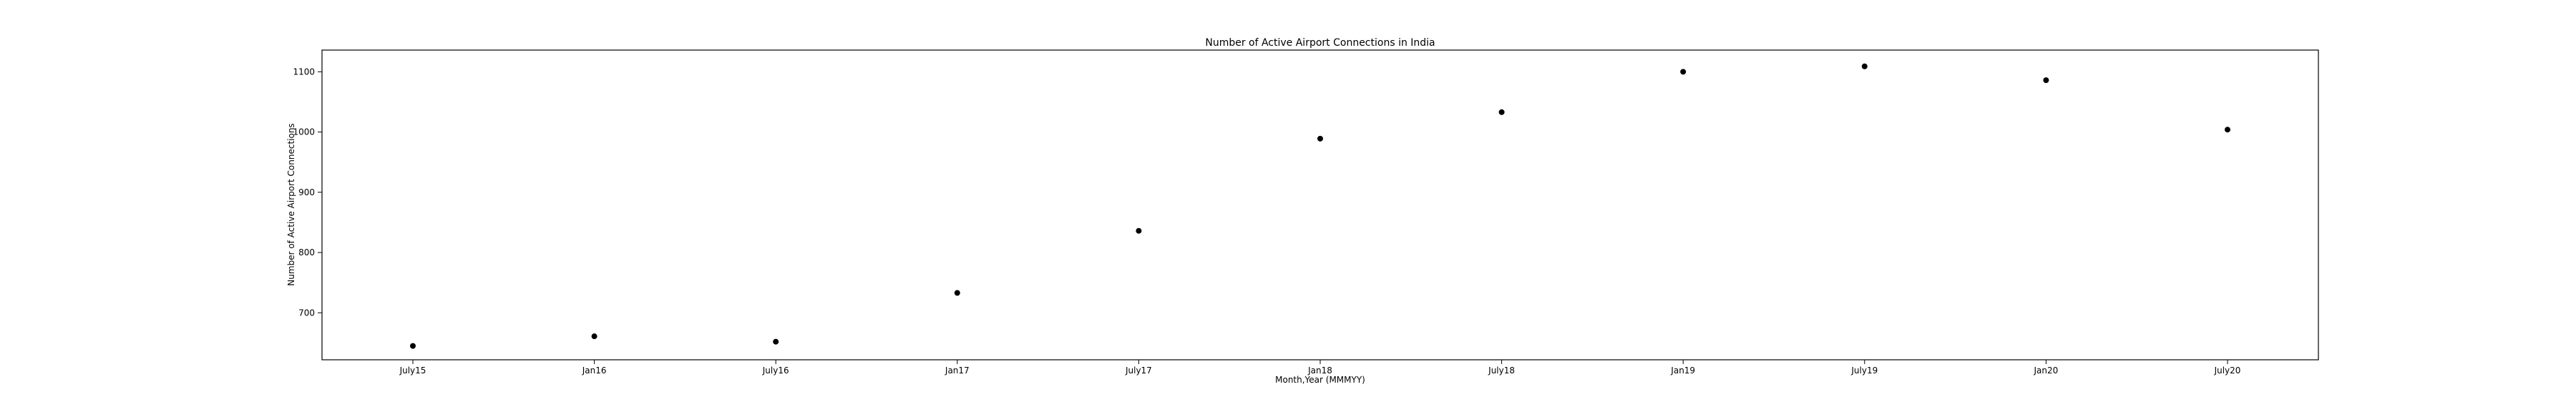 This screenshot has height=412, width=2576. What do you see at coordinates (304, 132) in the screenshot?
I see `y-tick-label: 1000` at bounding box center [304, 132].